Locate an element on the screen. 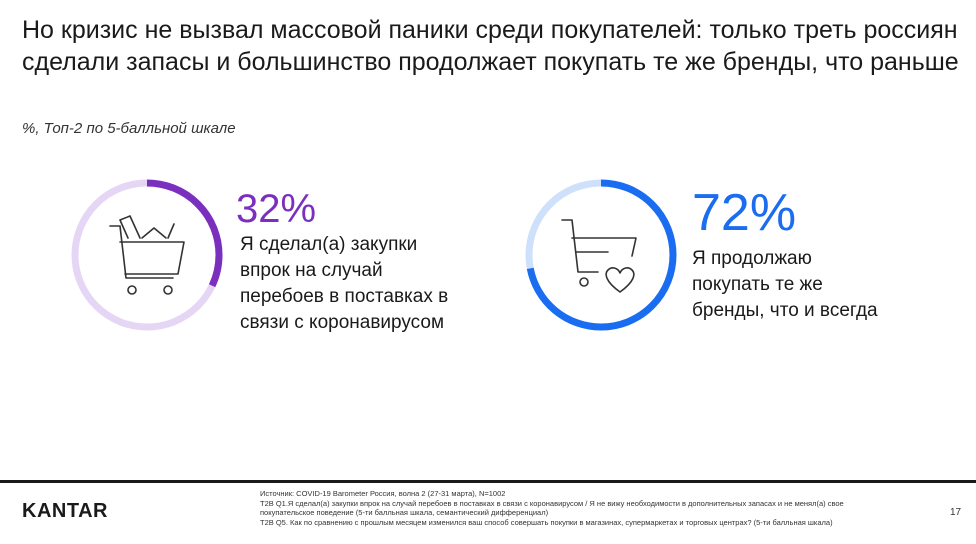  stockpiling-percentage: 32% is located at coordinates (276, 209).